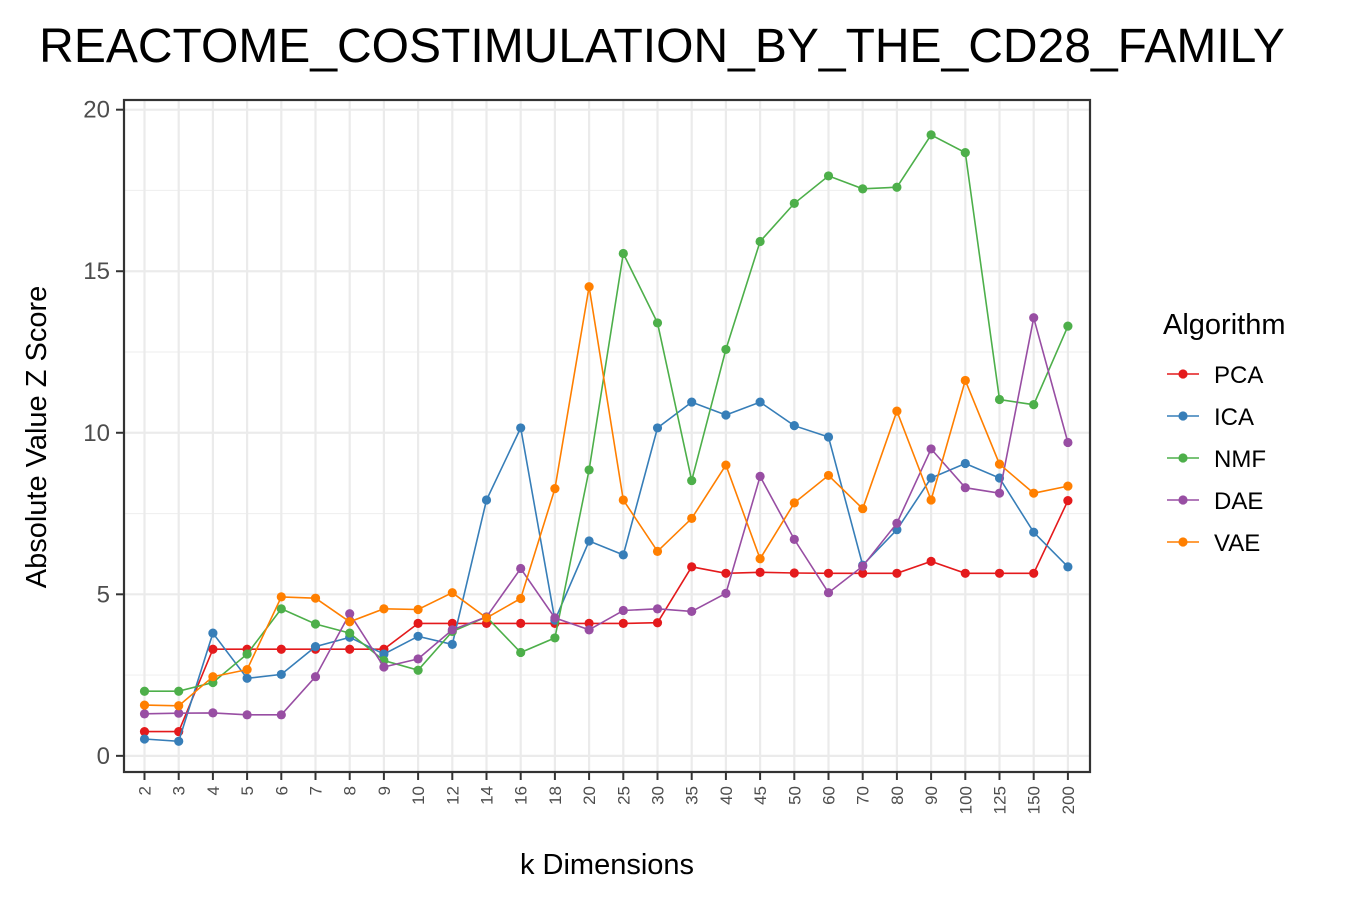 This screenshot has height=900, width=1350. I want to click on legend-item-ica: ICA, so click(1210, 417).